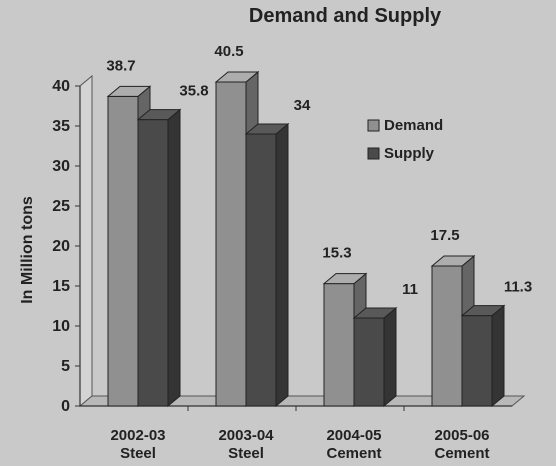 The height and width of the screenshot is (466, 556). Describe the element at coordinates (27, 250) in the screenshot. I see `y-axis-label: In Million tons` at that location.